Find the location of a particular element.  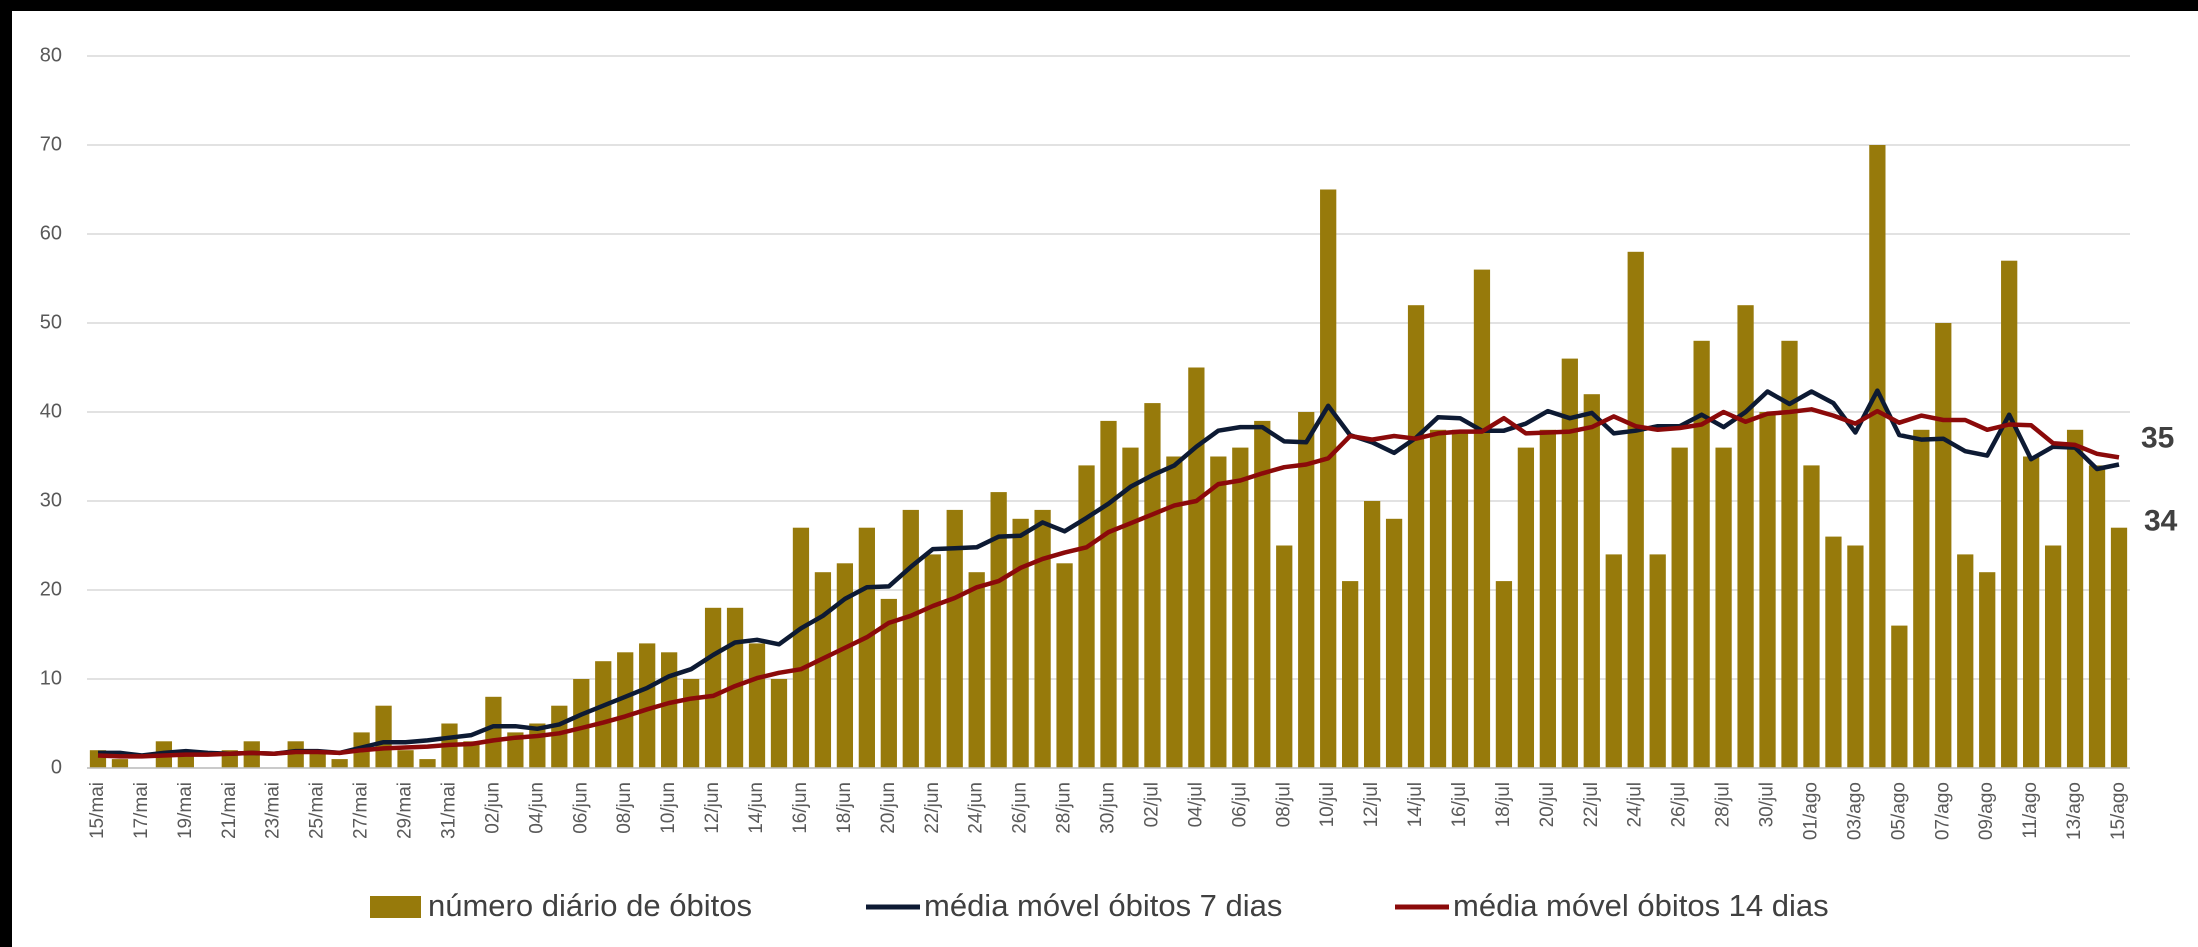

x-tick-label: 25/mai is located at coordinates (317, 810).